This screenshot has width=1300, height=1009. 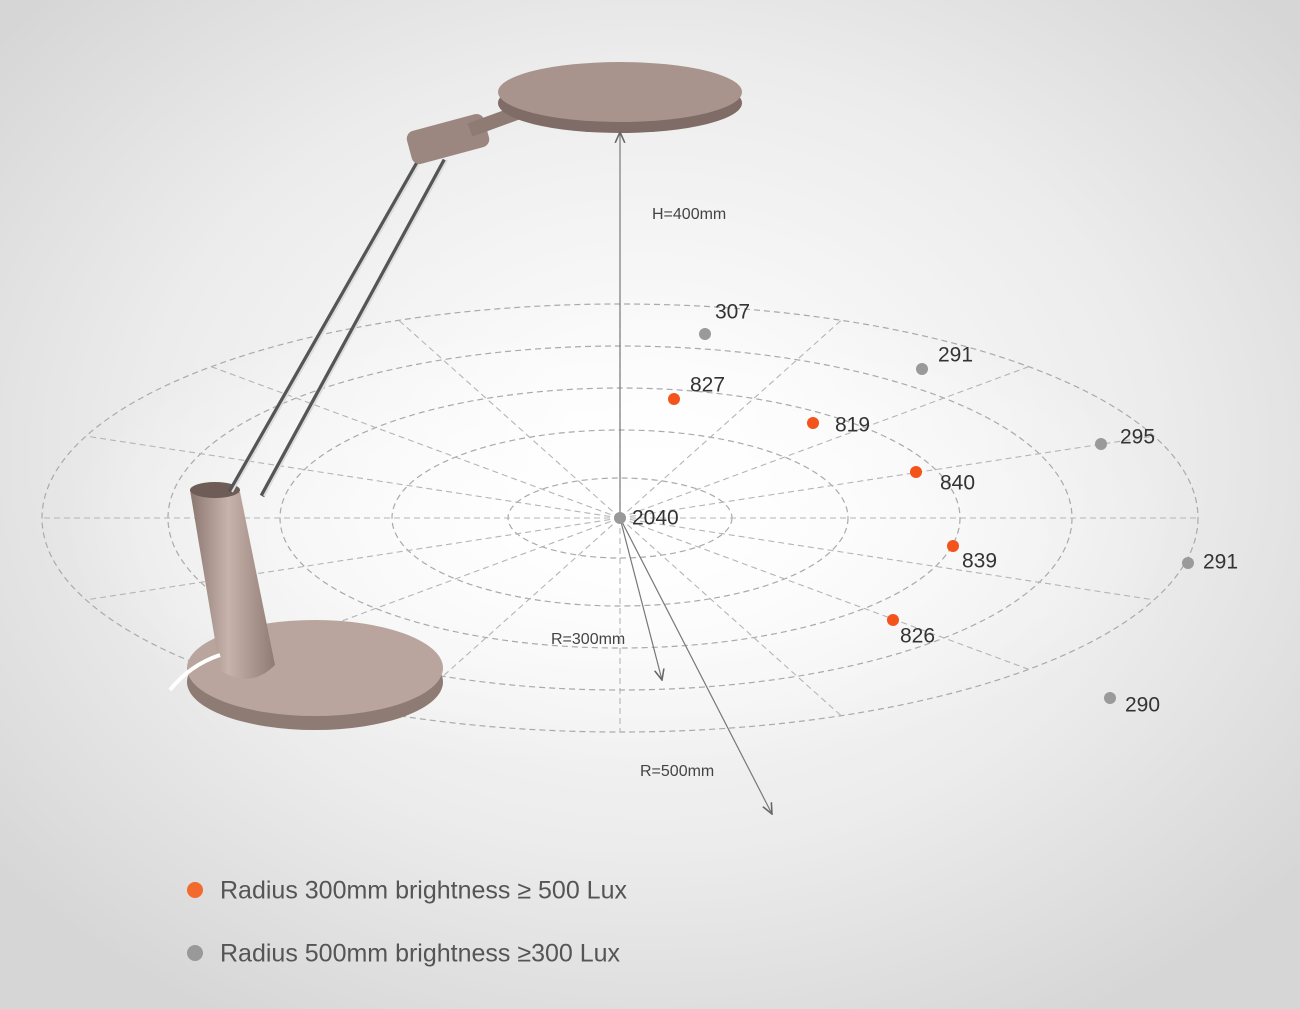 I want to click on point-value: 826, so click(x=917, y=636).